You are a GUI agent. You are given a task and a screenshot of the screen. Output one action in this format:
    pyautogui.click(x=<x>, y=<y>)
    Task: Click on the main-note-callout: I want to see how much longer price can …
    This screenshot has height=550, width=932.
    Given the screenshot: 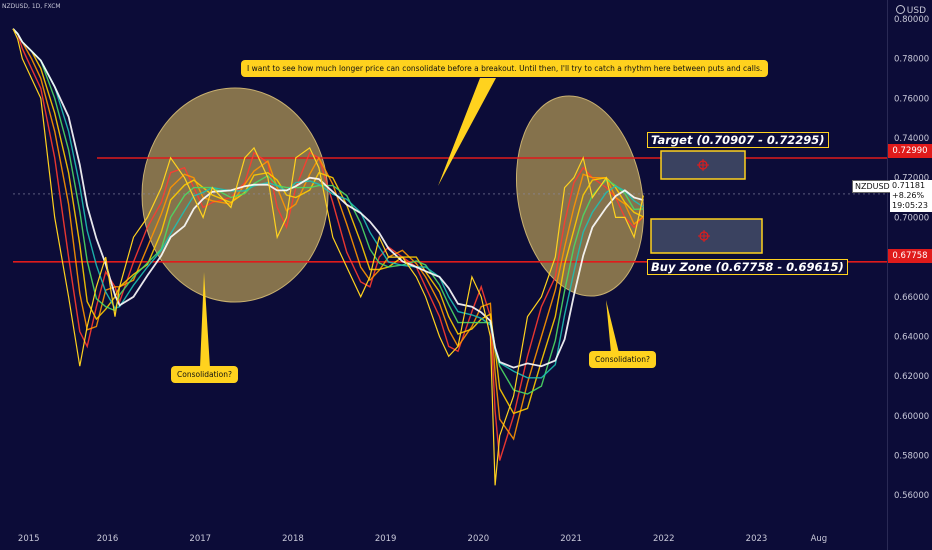 What is the action you would take?
    pyautogui.click(x=505, y=68)
    